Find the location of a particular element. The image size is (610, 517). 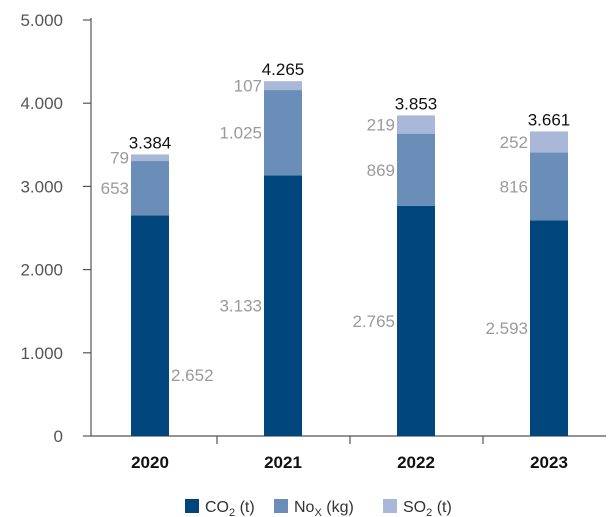

data-label: 2.593 is located at coordinates (506, 328).